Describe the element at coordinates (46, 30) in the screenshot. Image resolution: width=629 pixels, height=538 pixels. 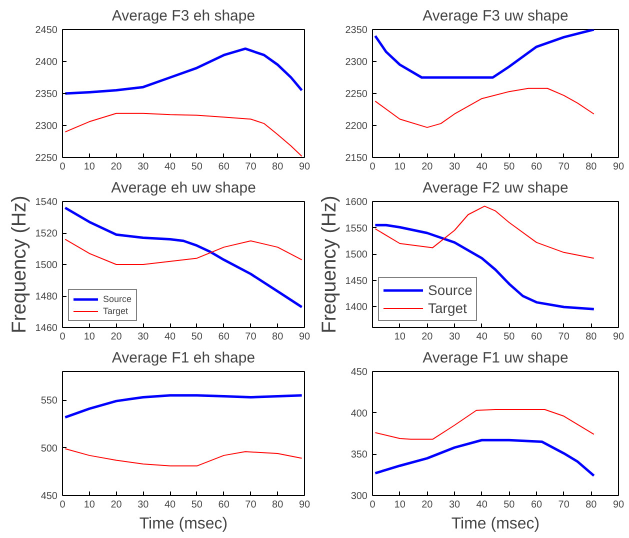
I see `y-tick-label: 2450` at that location.